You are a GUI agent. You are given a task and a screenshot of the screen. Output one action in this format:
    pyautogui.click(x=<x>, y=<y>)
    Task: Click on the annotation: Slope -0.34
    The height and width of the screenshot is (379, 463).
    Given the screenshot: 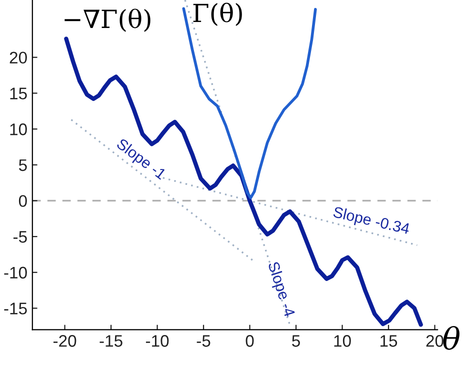 What is the action you would take?
    pyautogui.click(x=371, y=222)
    